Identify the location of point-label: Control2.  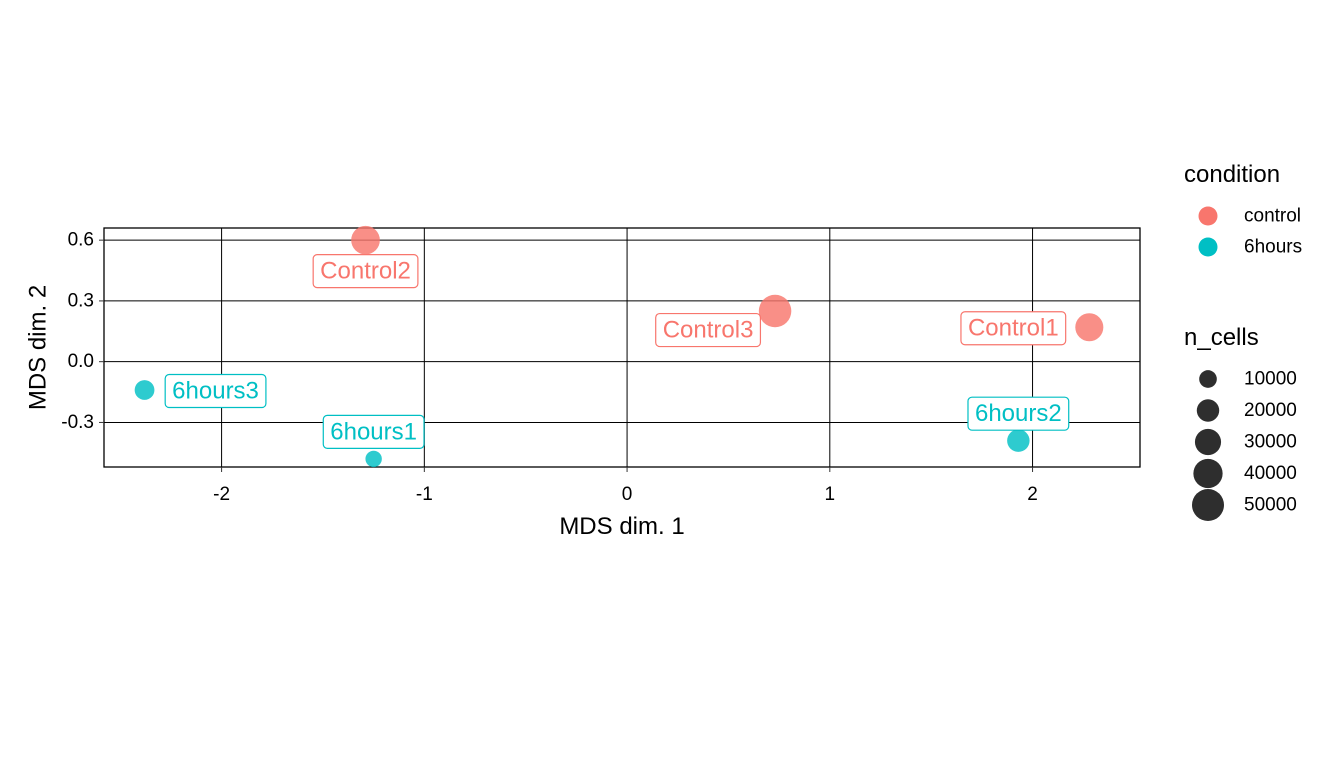
(365, 271).